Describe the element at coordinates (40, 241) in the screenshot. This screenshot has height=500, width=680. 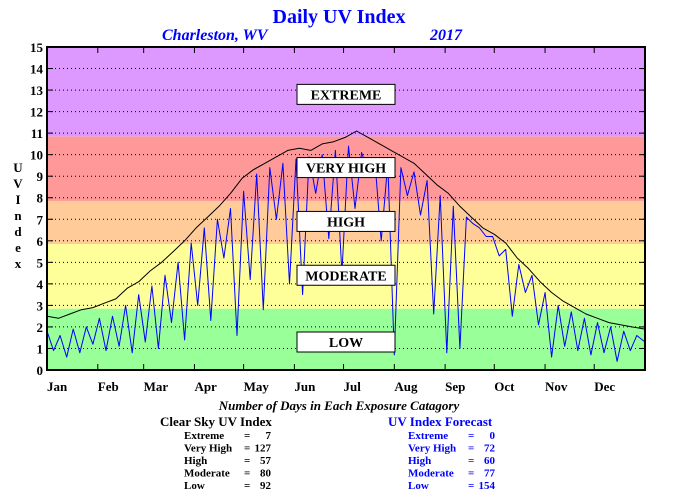
I see `y-tick-label: 6` at that location.